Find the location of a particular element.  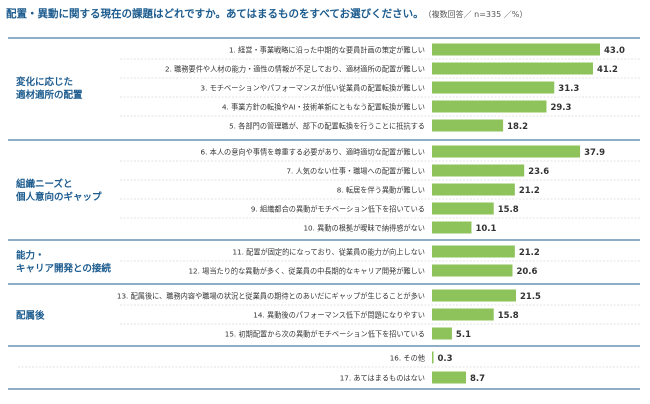

category-label: 9. 組織都合の異動がモチベーション低下を招いている is located at coordinates (338, 209).